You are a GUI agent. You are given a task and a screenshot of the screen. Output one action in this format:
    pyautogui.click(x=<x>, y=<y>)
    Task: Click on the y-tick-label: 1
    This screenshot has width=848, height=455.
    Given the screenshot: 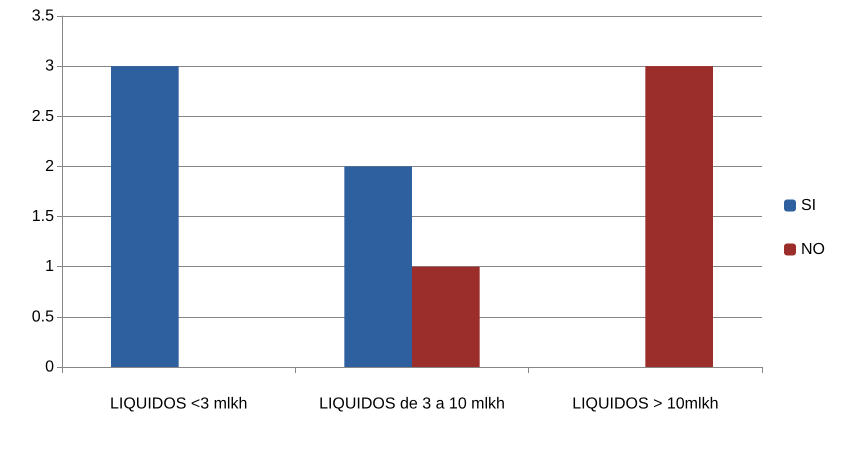 What is the action you would take?
    pyautogui.click(x=49, y=267)
    